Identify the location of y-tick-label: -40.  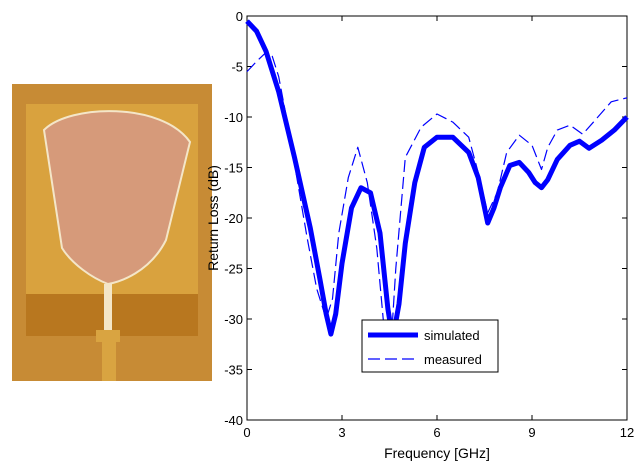
(233, 420).